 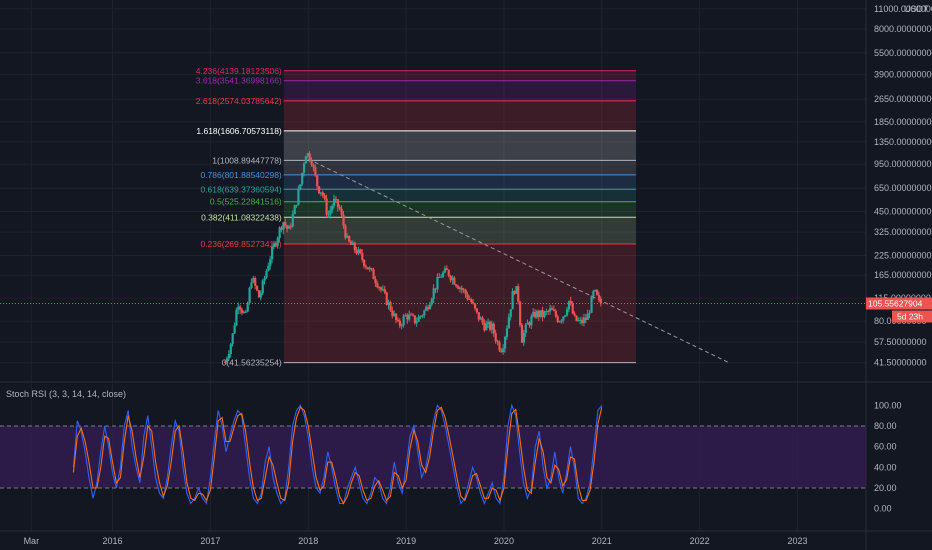 What do you see at coordinates (66, 394) in the screenshot?
I see `indicator-title: Stoch RSI (3, 3, 14, 14, close)` at bounding box center [66, 394].